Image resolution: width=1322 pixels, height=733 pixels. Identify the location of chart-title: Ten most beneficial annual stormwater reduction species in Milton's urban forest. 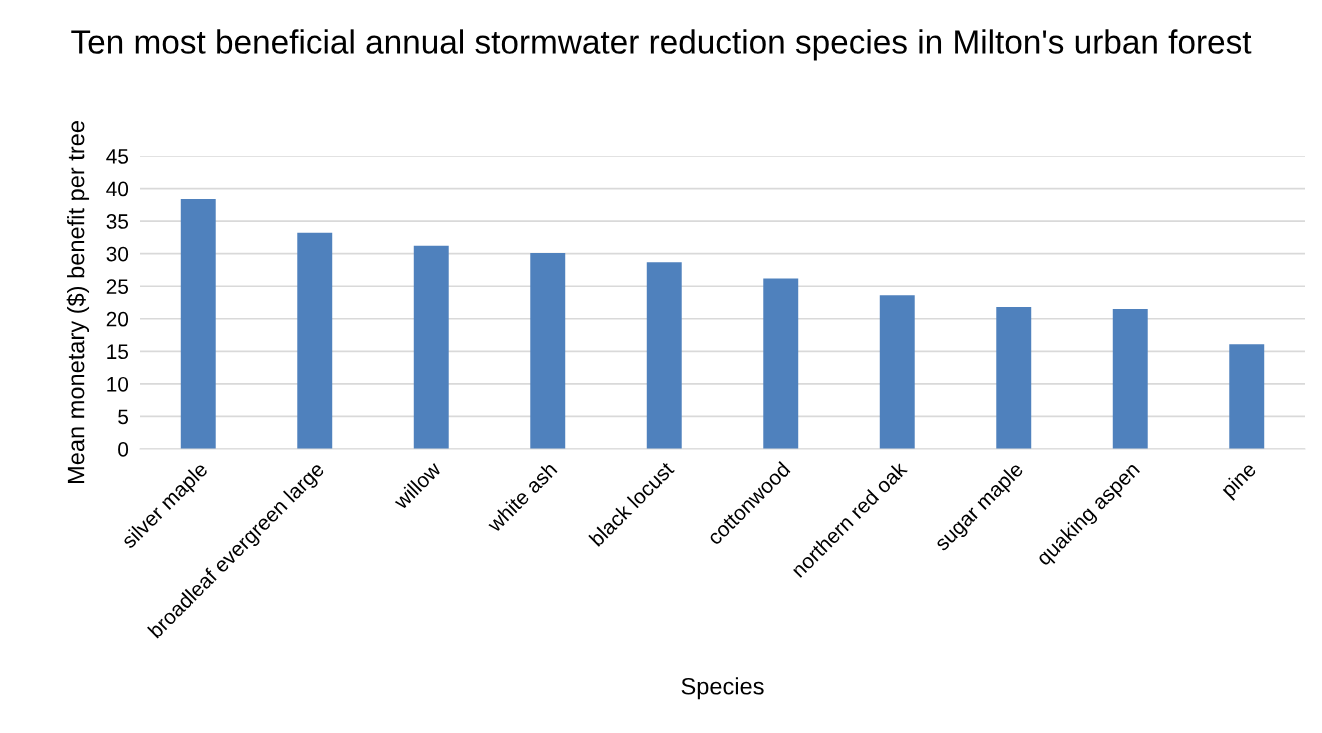
(661, 45).